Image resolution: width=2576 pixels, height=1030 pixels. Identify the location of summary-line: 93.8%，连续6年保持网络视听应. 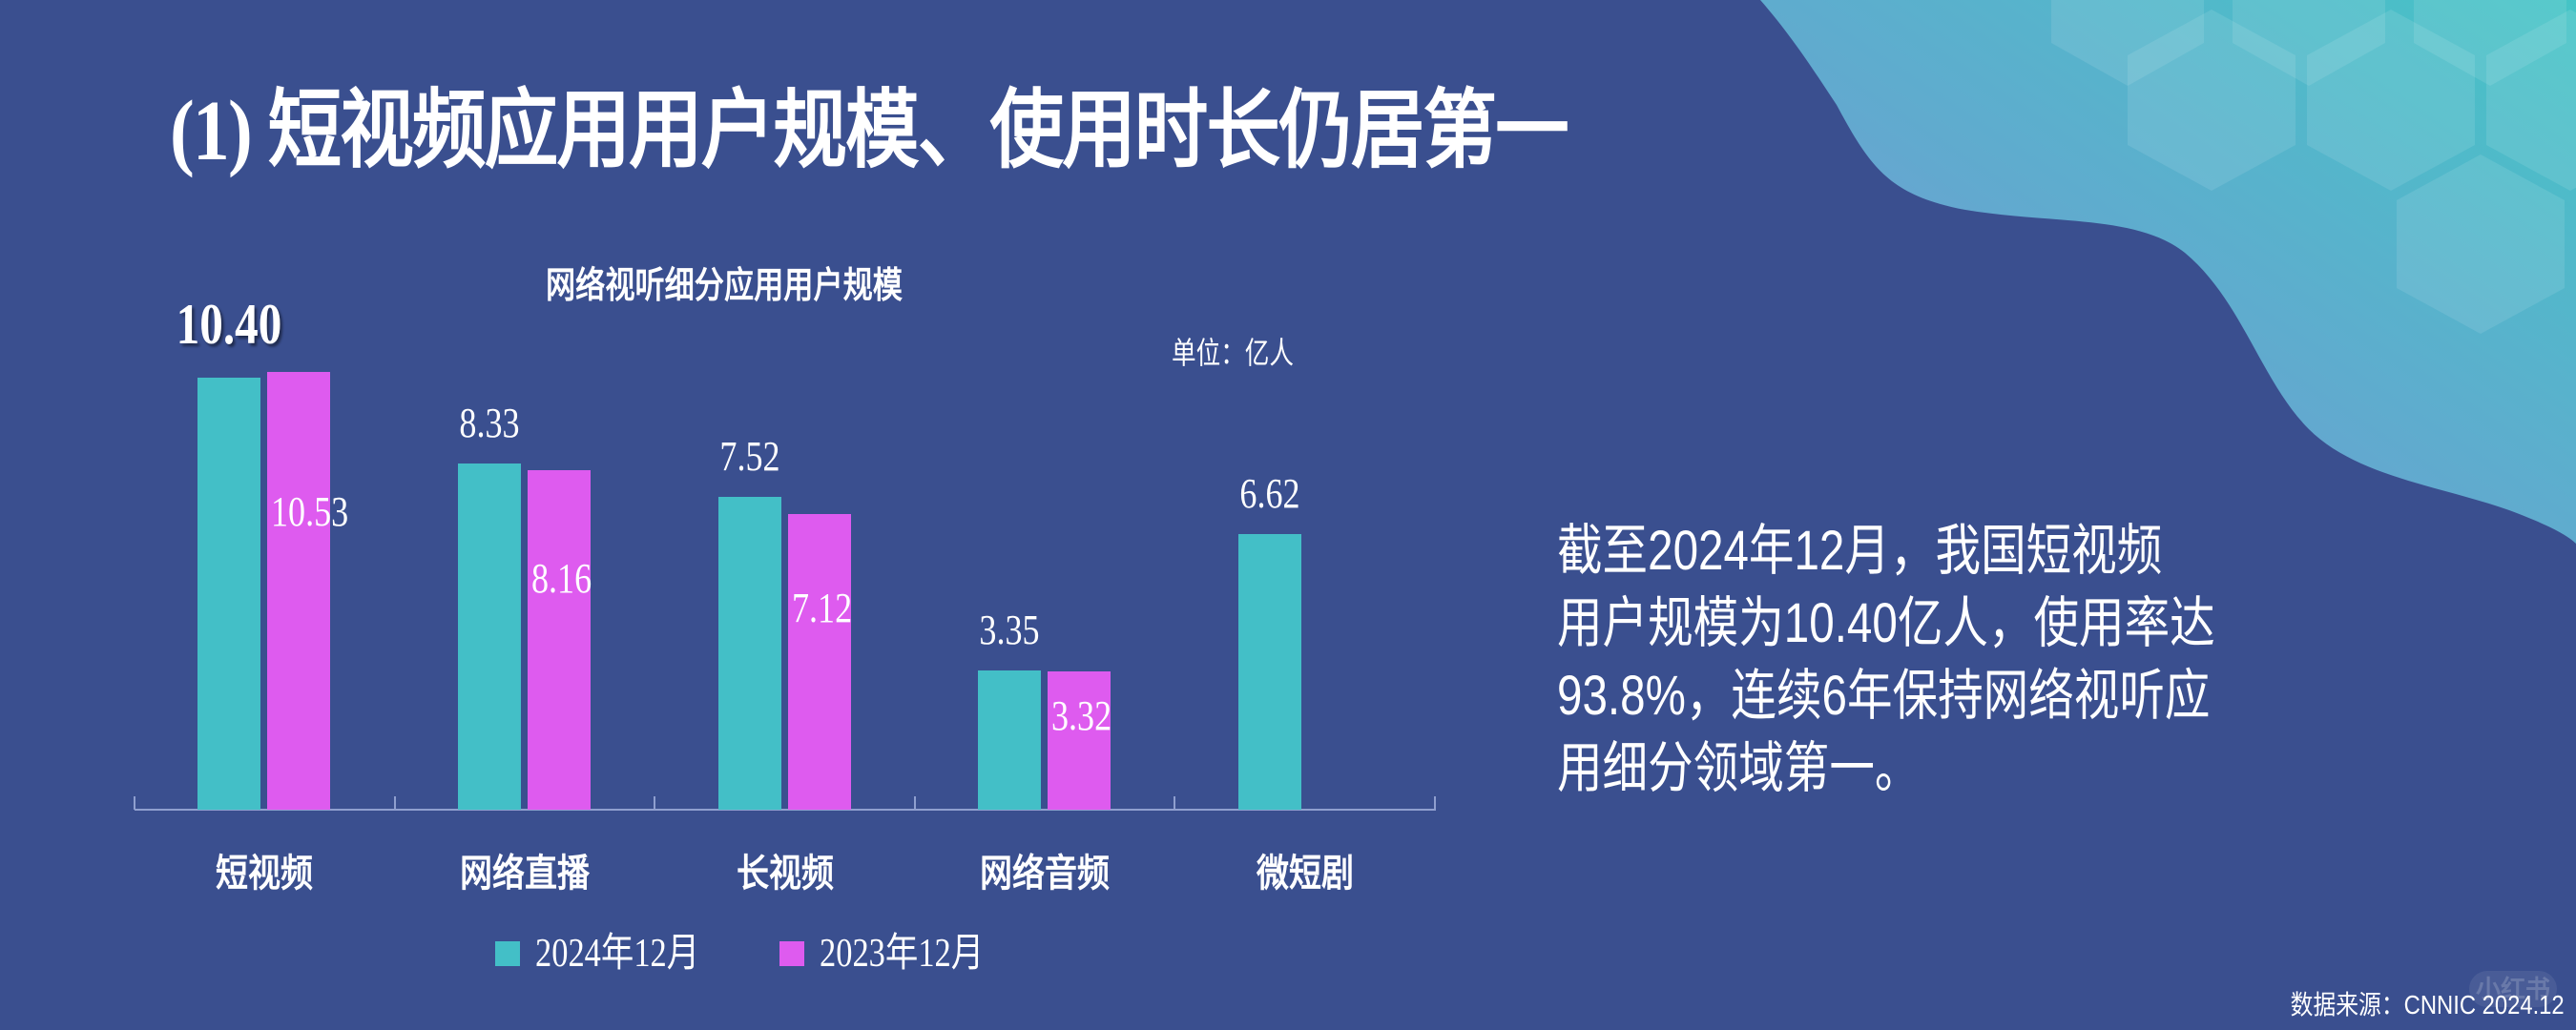
(1884, 696).